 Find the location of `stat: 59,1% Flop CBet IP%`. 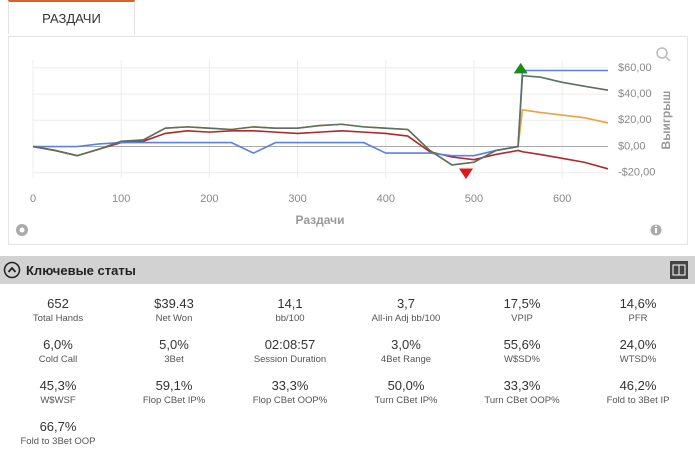

stat: 59,1% Flop CBet IP% is located at coordinates (174, 392).